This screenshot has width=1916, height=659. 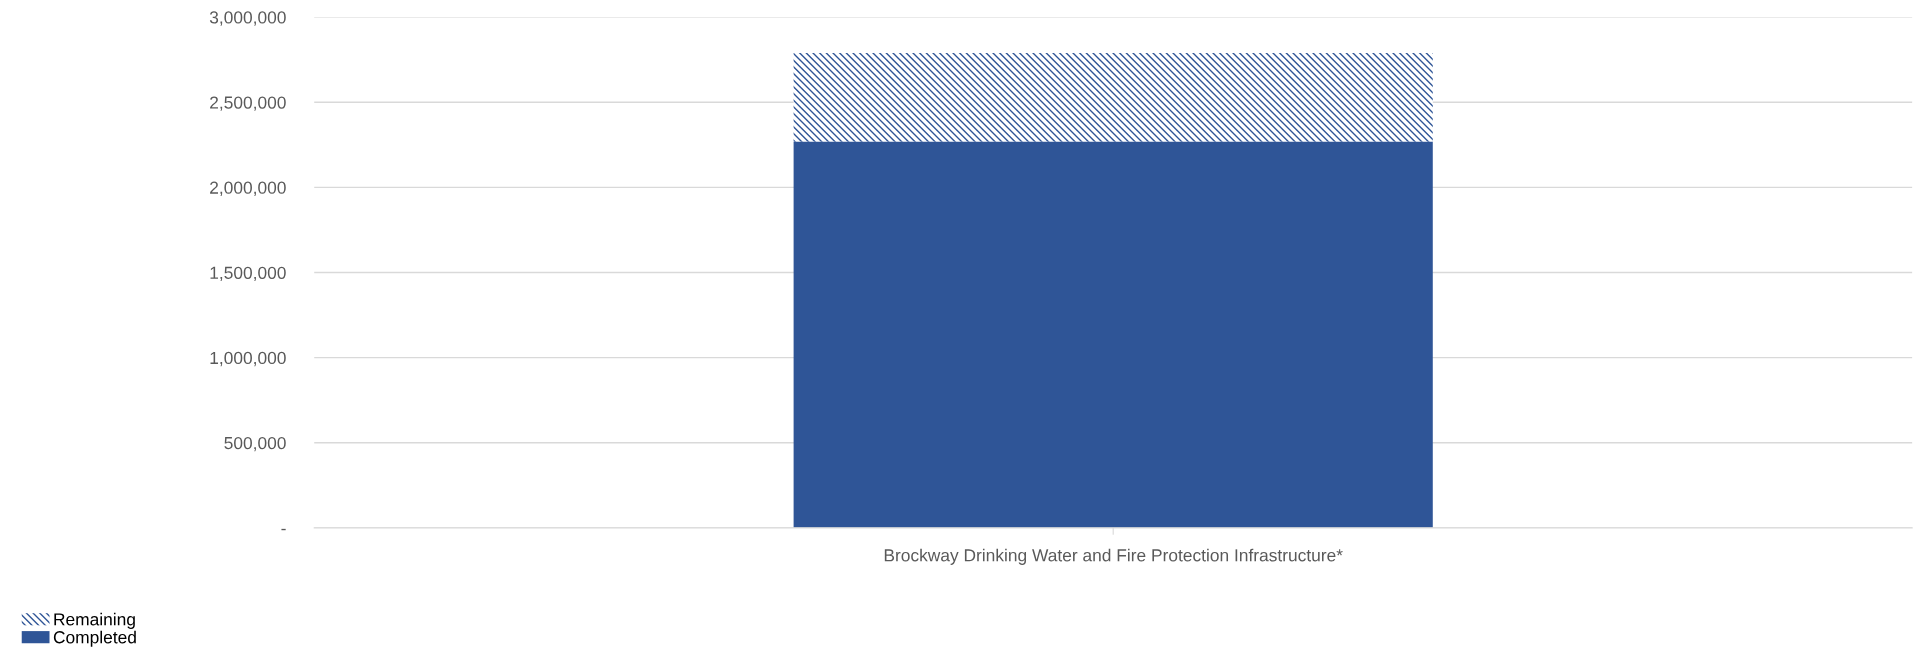 What do you see at coordinates (255, 444) in the screenshot?
I see `y-tick-label: 500,000` at bounding box center [255, 444].